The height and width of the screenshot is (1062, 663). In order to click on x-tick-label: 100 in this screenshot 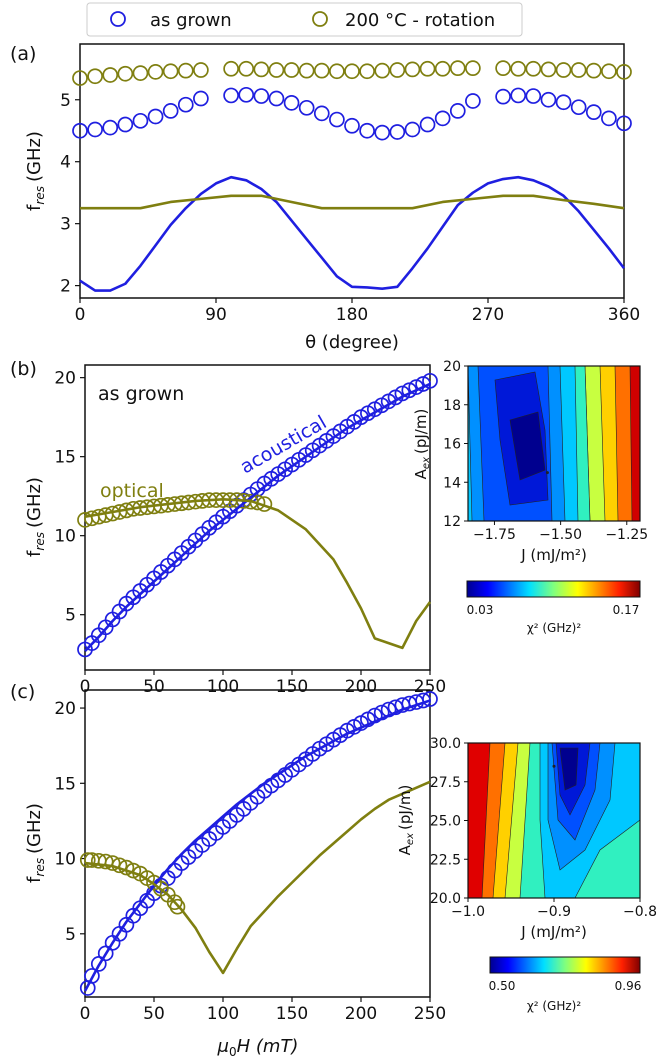, I will do `click(223, 1014)`.